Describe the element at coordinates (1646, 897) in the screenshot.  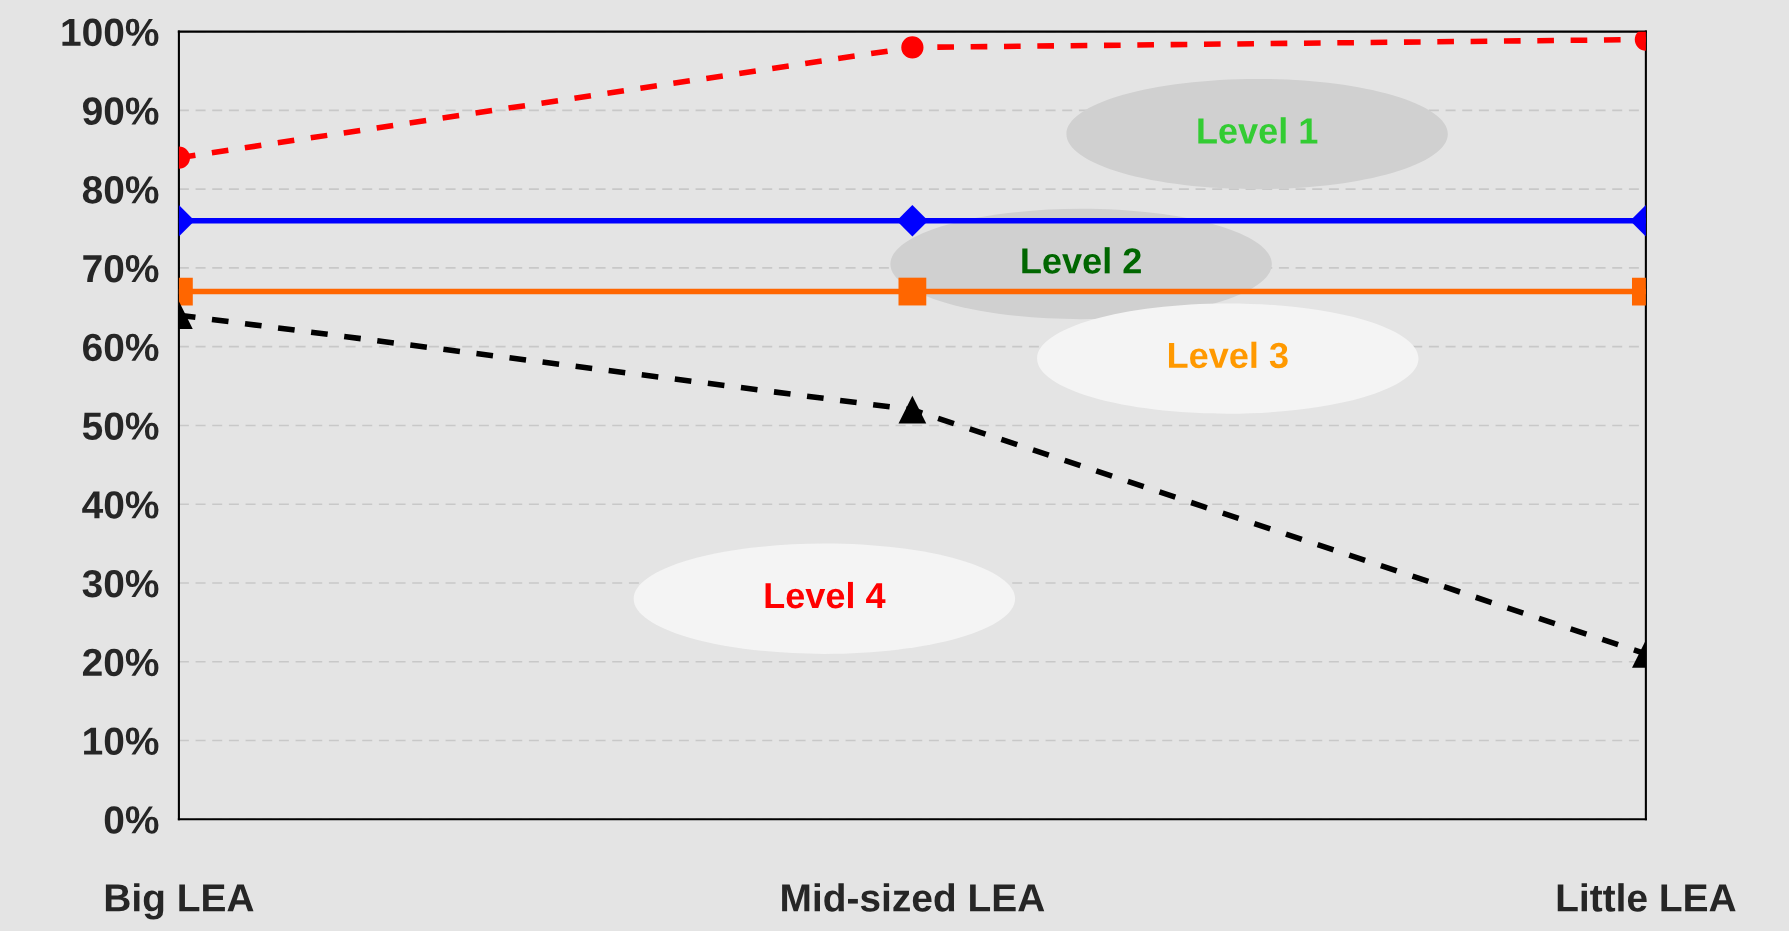
I see `x-tick-label: Little LEA` at that location.